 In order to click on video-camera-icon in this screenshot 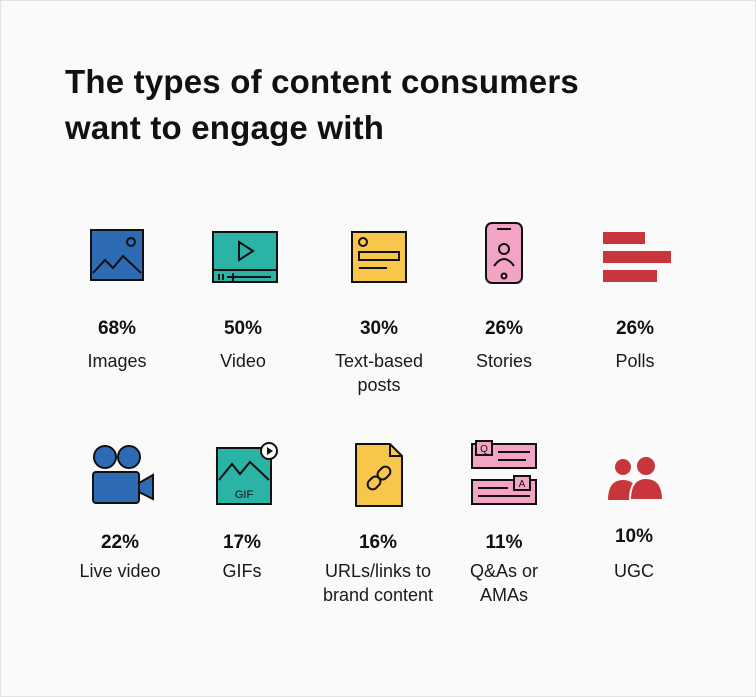, I will do `click(120, 477)`.